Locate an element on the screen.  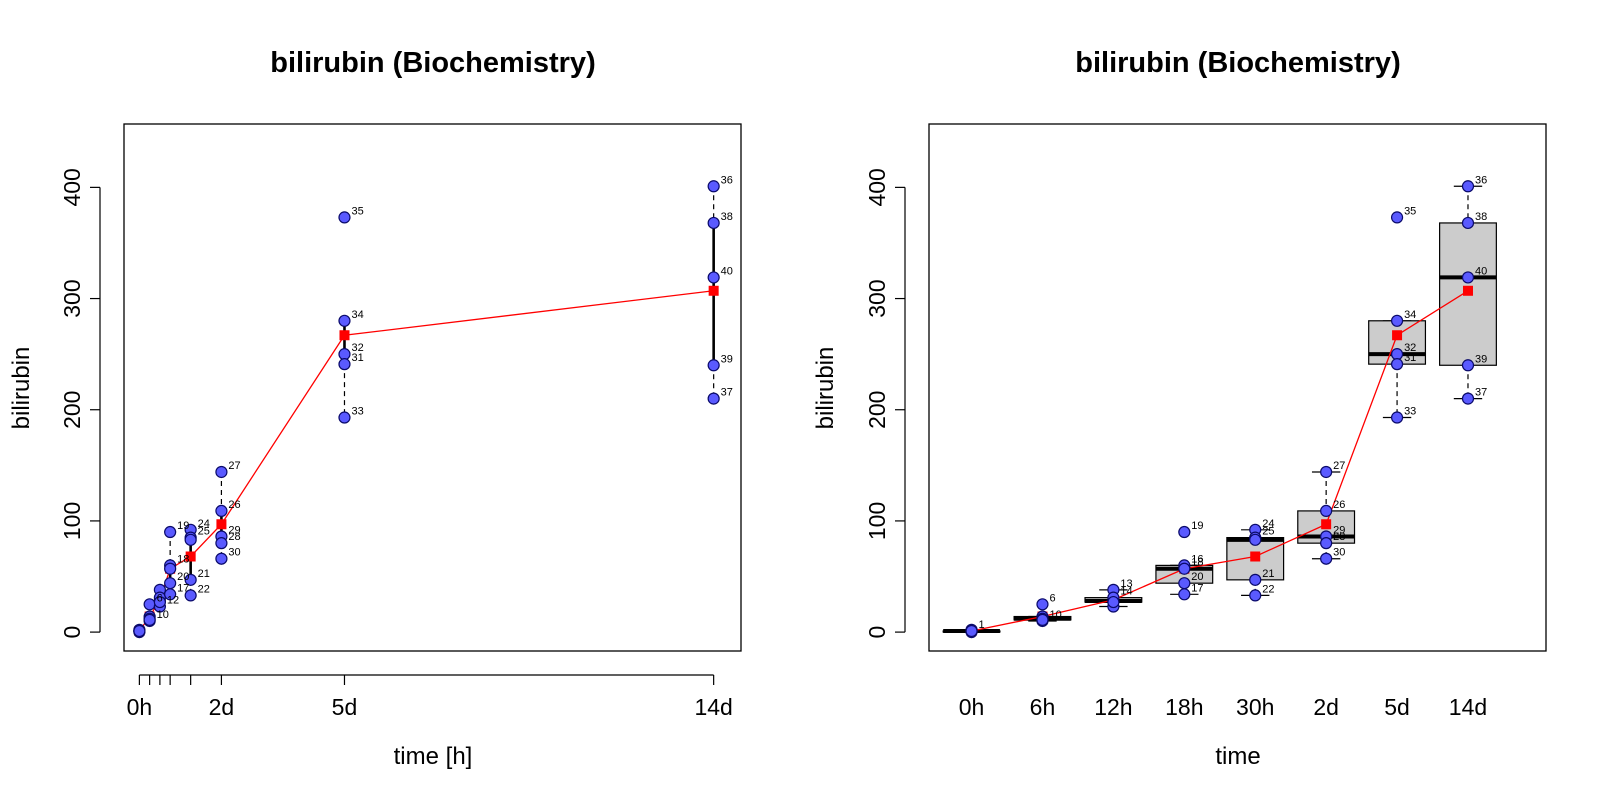
point-label: 1 is located at coordinates (982, 625).